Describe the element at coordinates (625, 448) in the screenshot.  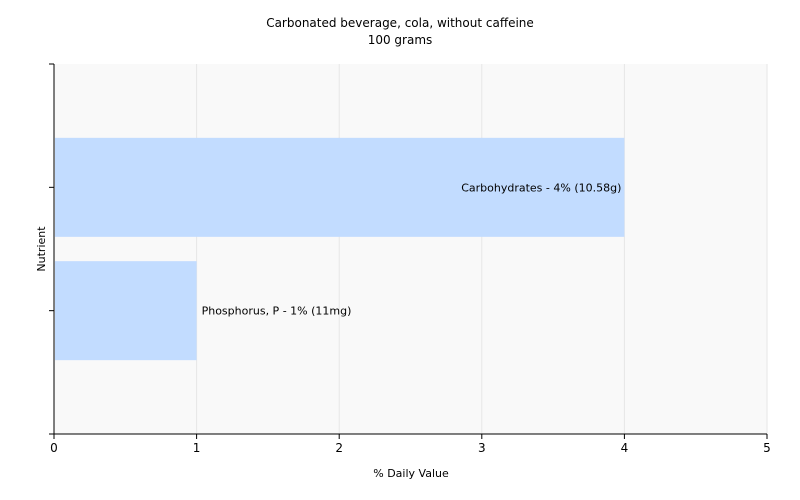
I see `x-tick-label: 4` at that location.